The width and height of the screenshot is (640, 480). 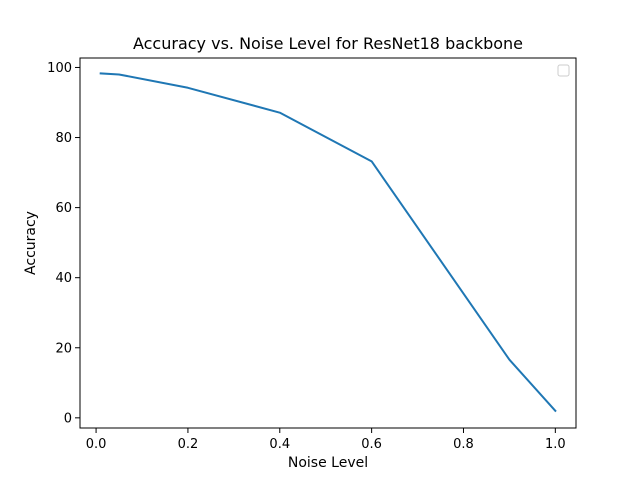 I want to click on legend, so click(x=563, y=70).